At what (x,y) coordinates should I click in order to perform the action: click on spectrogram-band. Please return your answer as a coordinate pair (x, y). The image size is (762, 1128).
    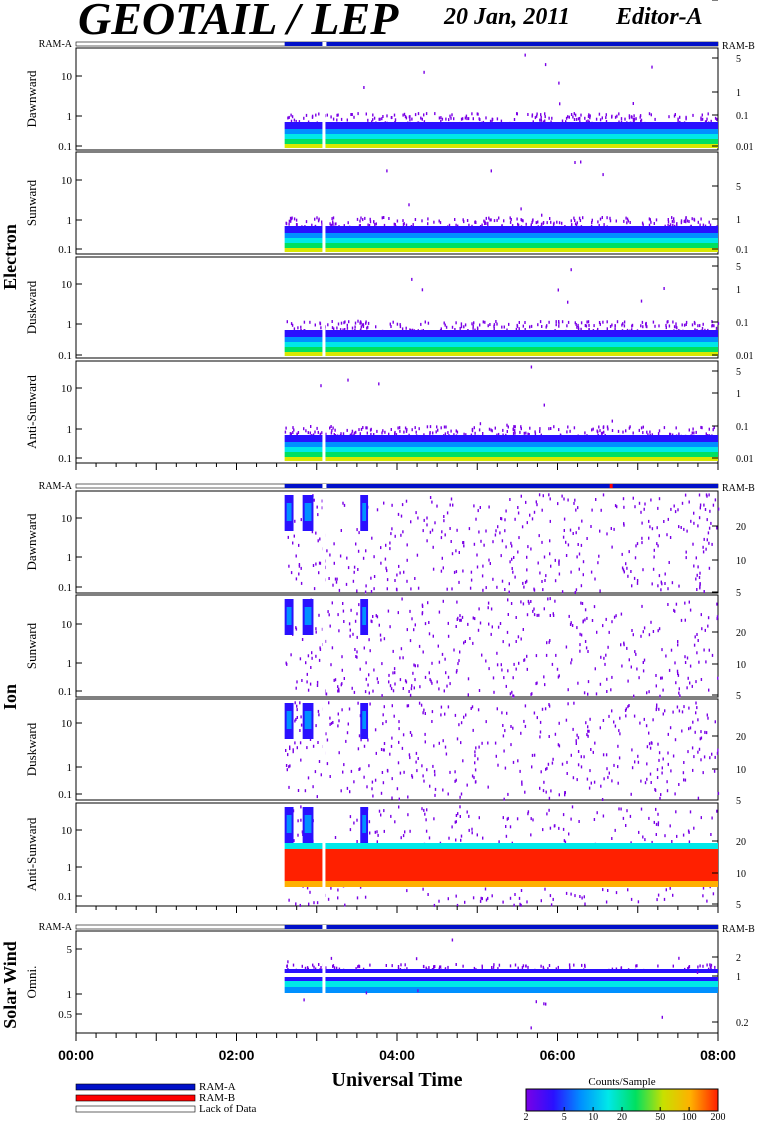
    Looking at the image, I should click on (501, 333).